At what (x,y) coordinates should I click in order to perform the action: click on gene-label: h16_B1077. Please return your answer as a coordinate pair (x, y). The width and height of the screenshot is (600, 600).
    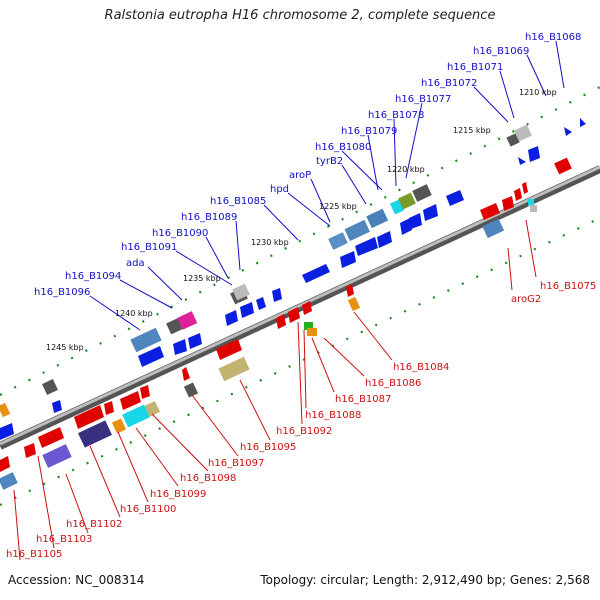
    Looking at the image, I should click on (423, 99).